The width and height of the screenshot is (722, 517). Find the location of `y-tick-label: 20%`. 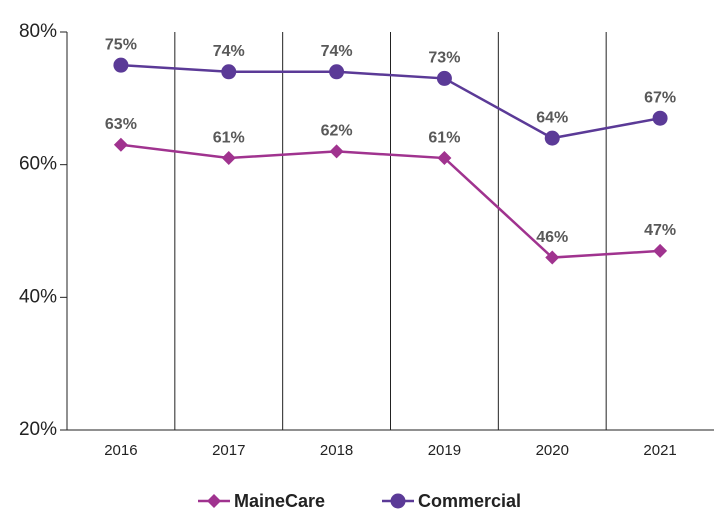

y-tick-label: 20% is located at coordinates (38, 429).